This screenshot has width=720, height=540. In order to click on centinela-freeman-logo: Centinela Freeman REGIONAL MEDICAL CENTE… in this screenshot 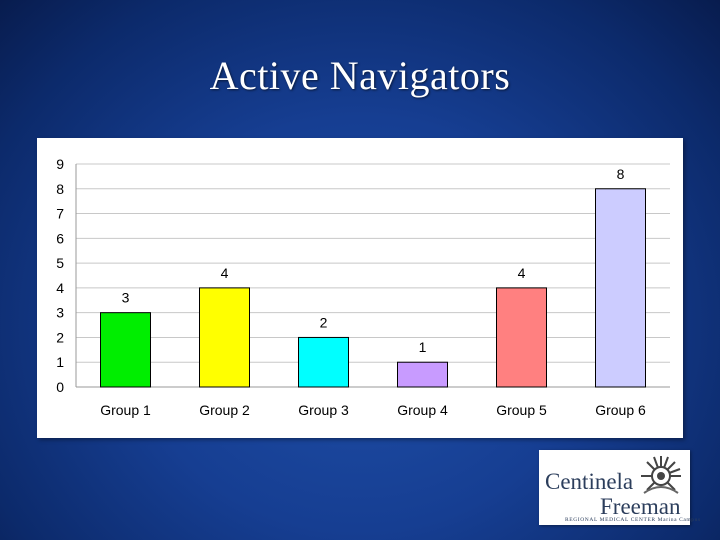, I will do `click(620, 487)`.